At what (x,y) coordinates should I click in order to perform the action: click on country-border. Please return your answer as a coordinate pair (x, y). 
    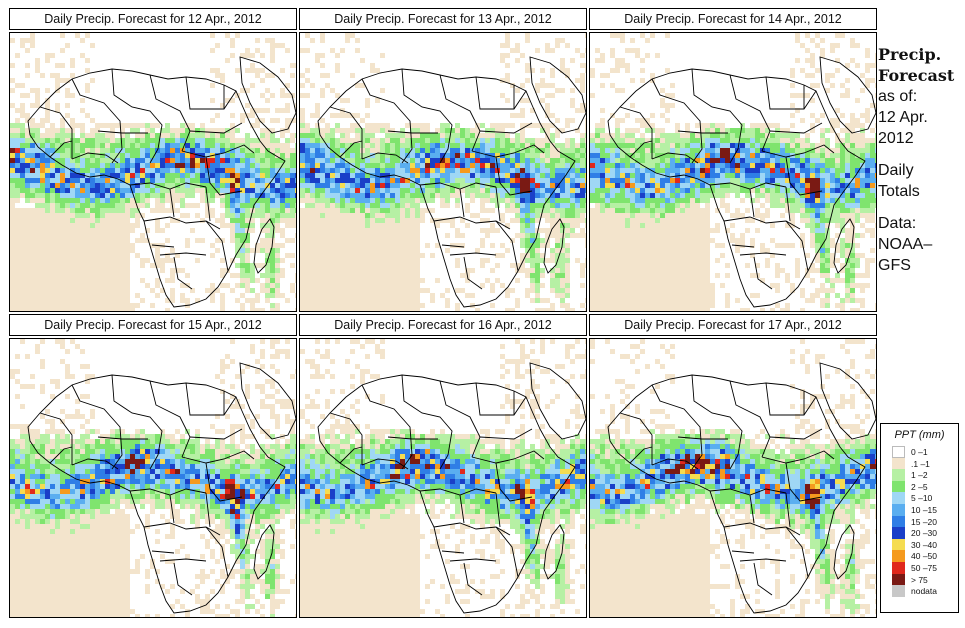
    Looking at the image, I should click on (412, 132).